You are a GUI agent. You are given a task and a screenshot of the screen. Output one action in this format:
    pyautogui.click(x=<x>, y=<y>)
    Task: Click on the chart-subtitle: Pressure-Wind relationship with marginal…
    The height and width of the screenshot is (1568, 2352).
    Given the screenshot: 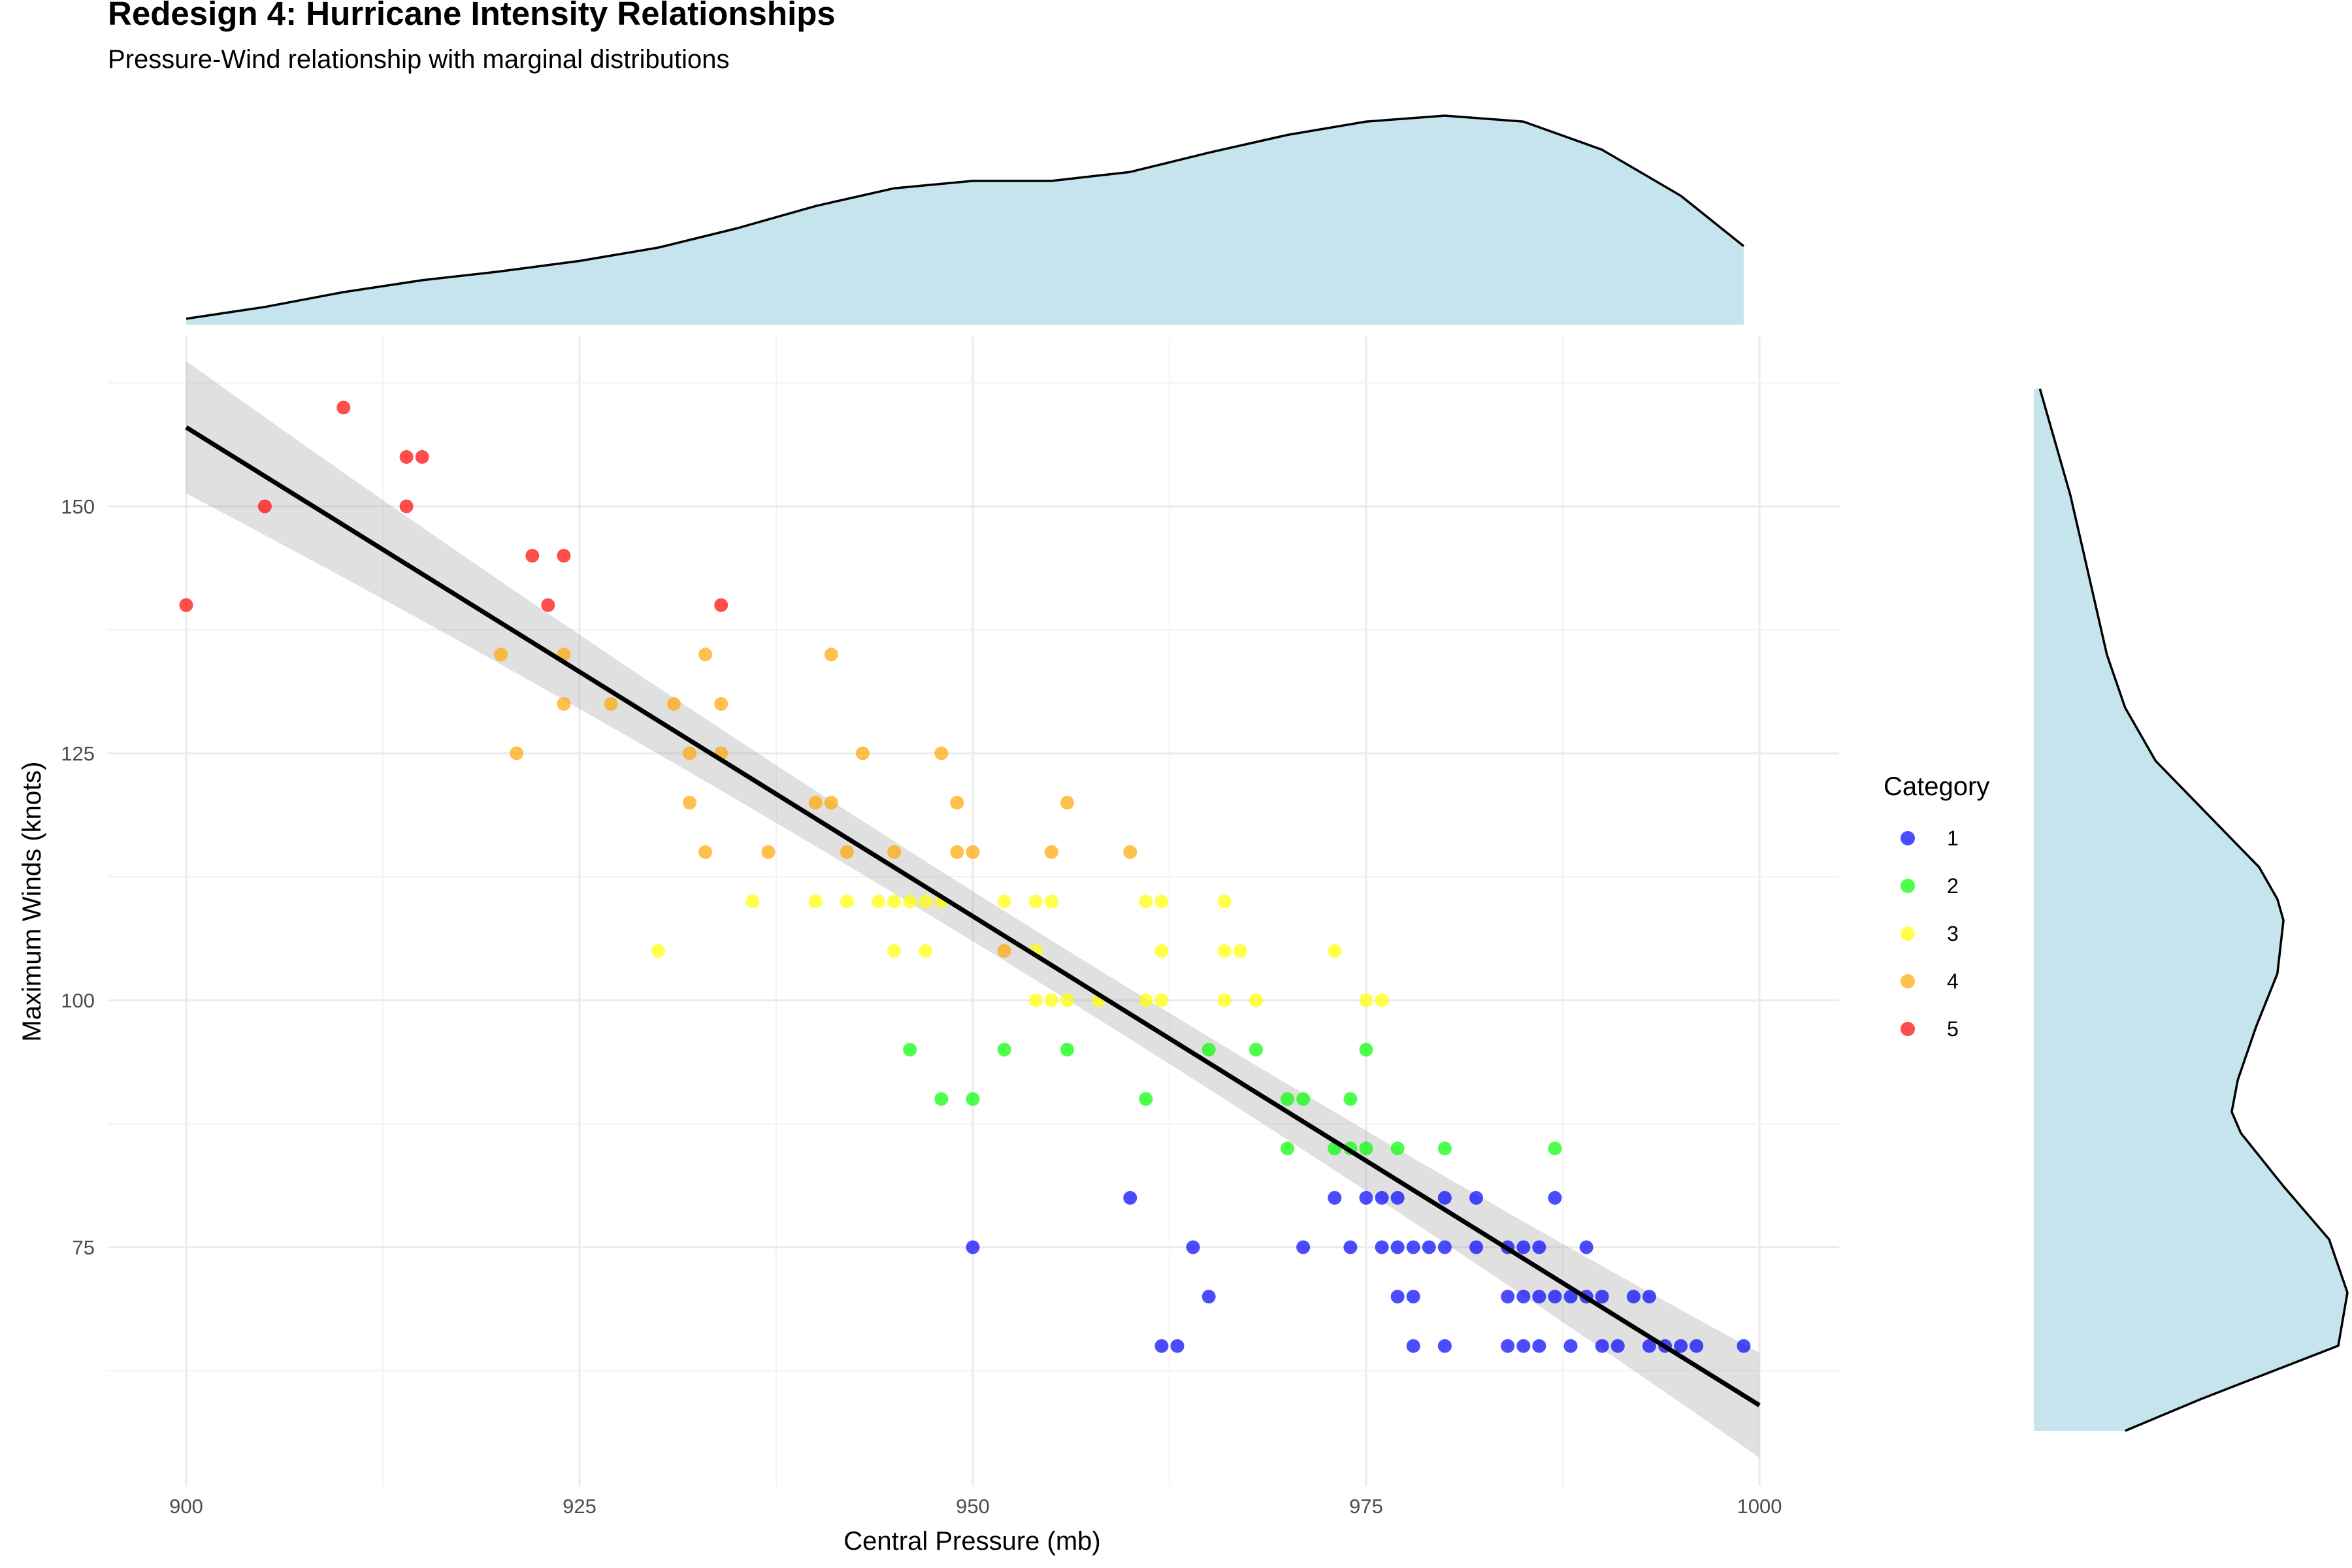 What is the action you would take?
    pyautogui.click(x=419, y=59)
    